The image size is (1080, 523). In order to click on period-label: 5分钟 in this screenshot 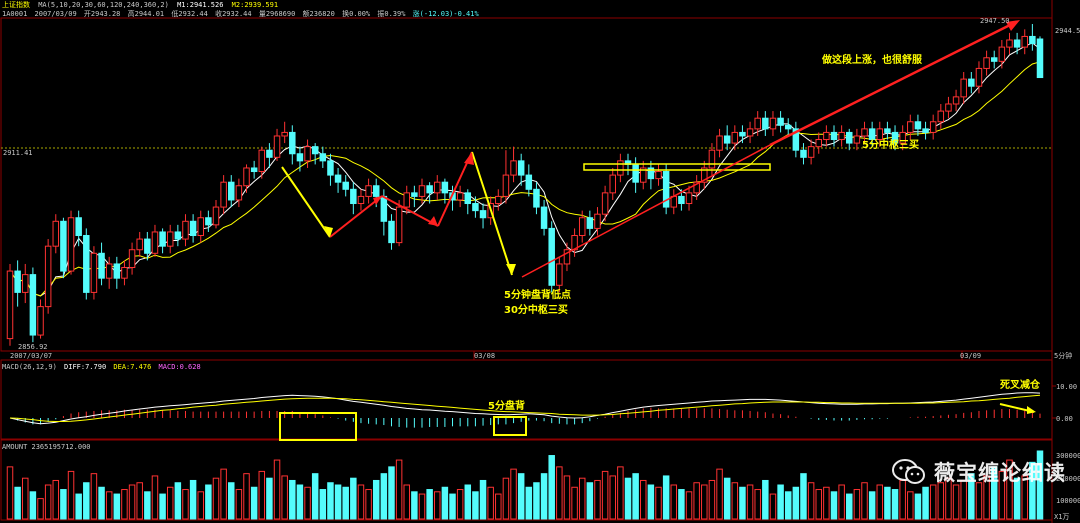, I will do `click(1063, 355)`.